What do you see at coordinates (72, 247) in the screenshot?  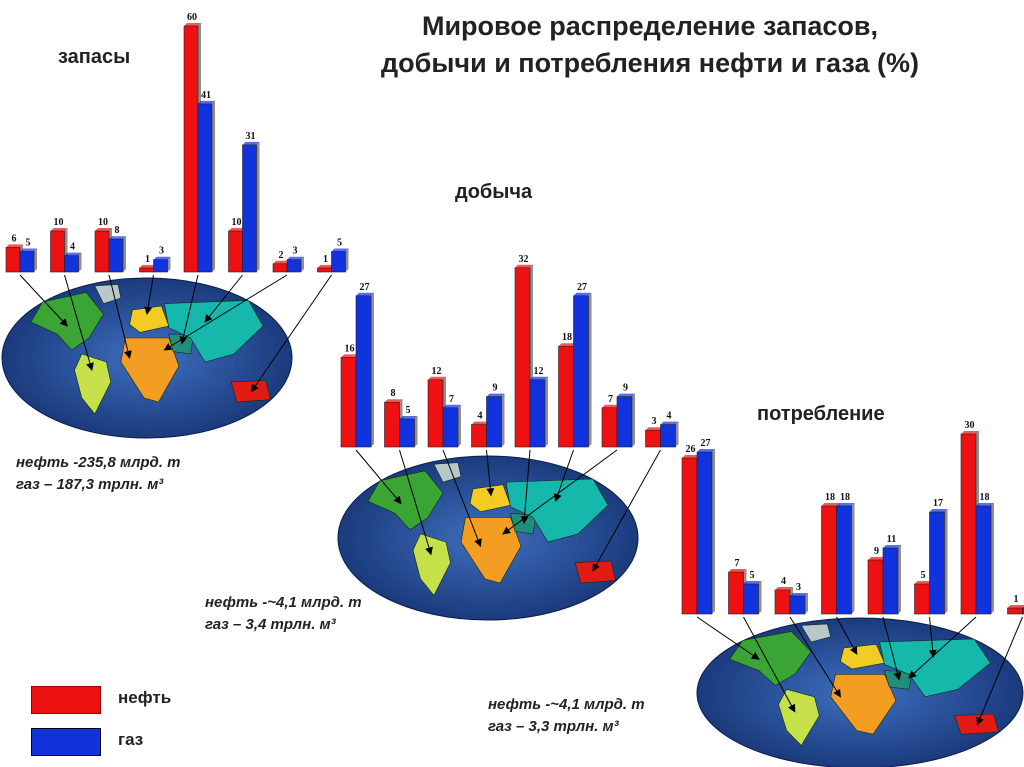 I see `data-label-gas: 4` at bounding box center [72, 247].